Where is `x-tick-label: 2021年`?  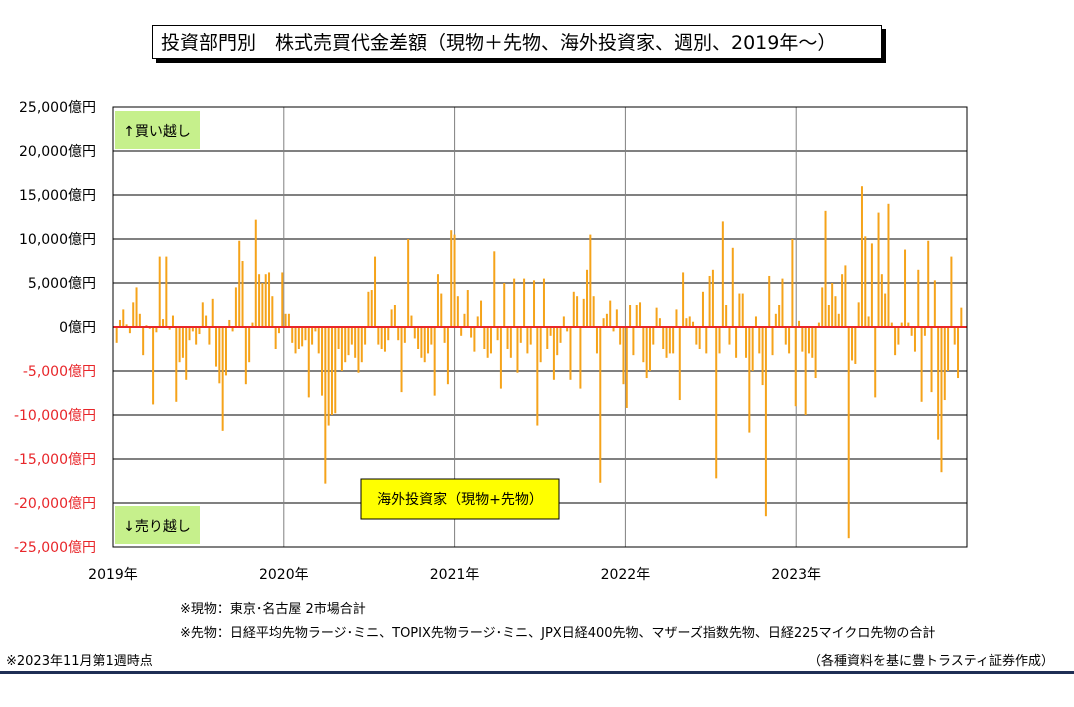
x-tick-label: 2021年 is located at coordinates (455, 575).